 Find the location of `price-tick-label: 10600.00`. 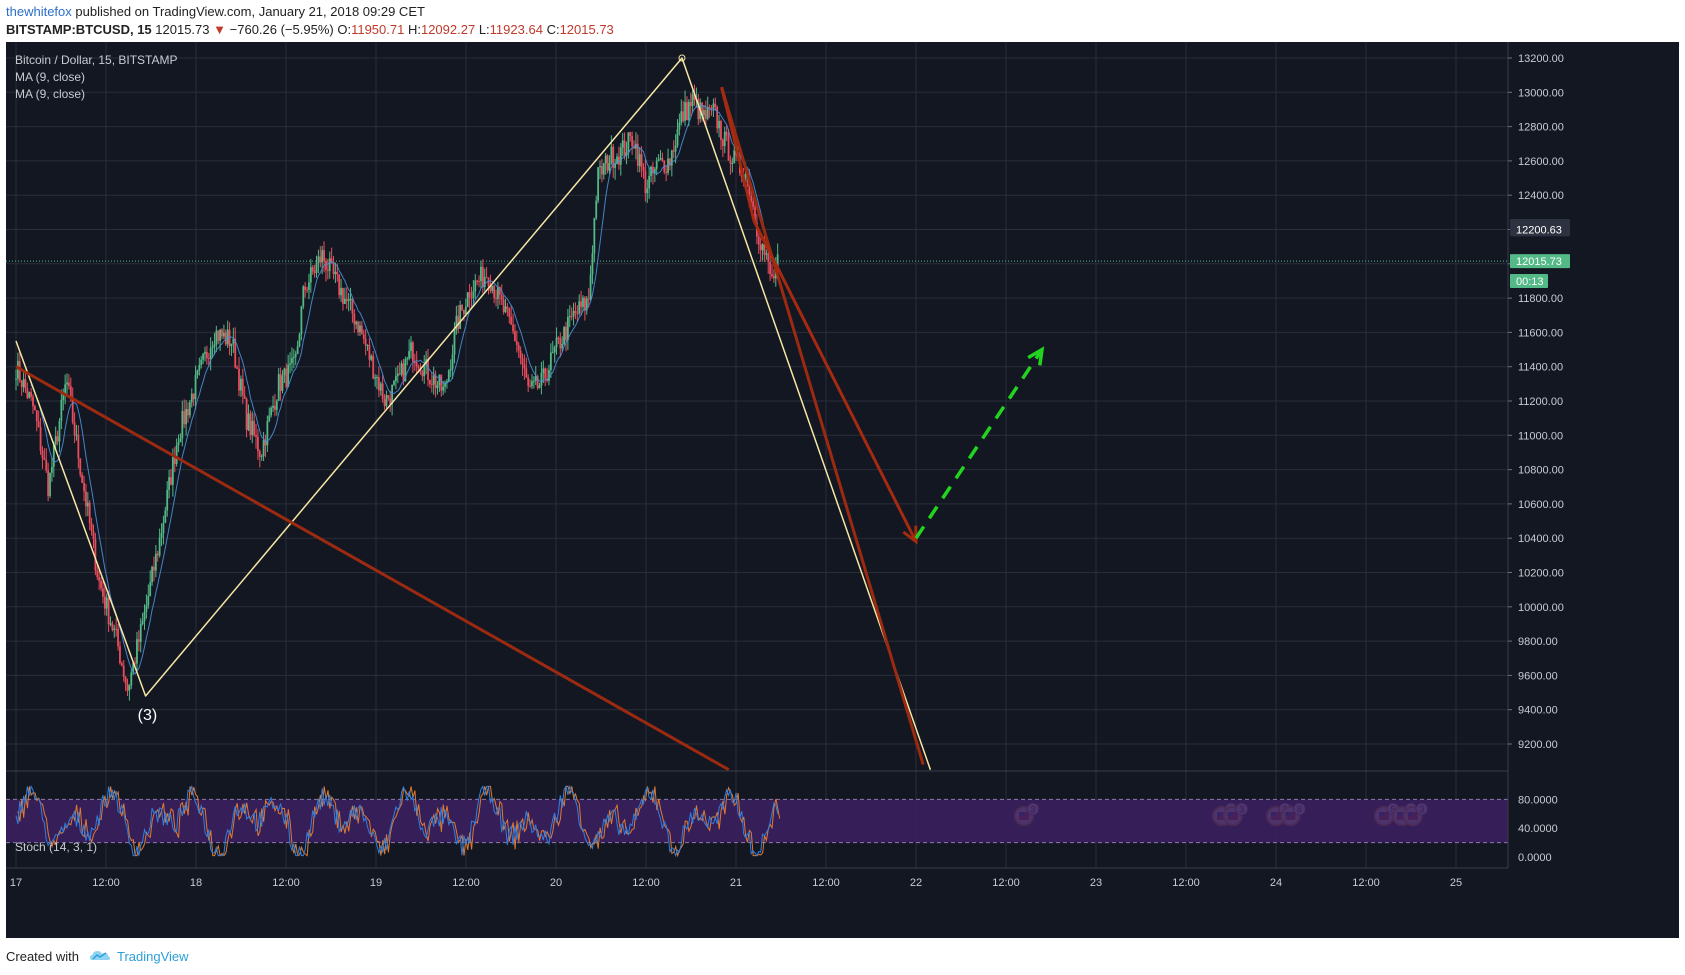

price-tick-label: 10600.00 is located at coordinates (1541, 505).